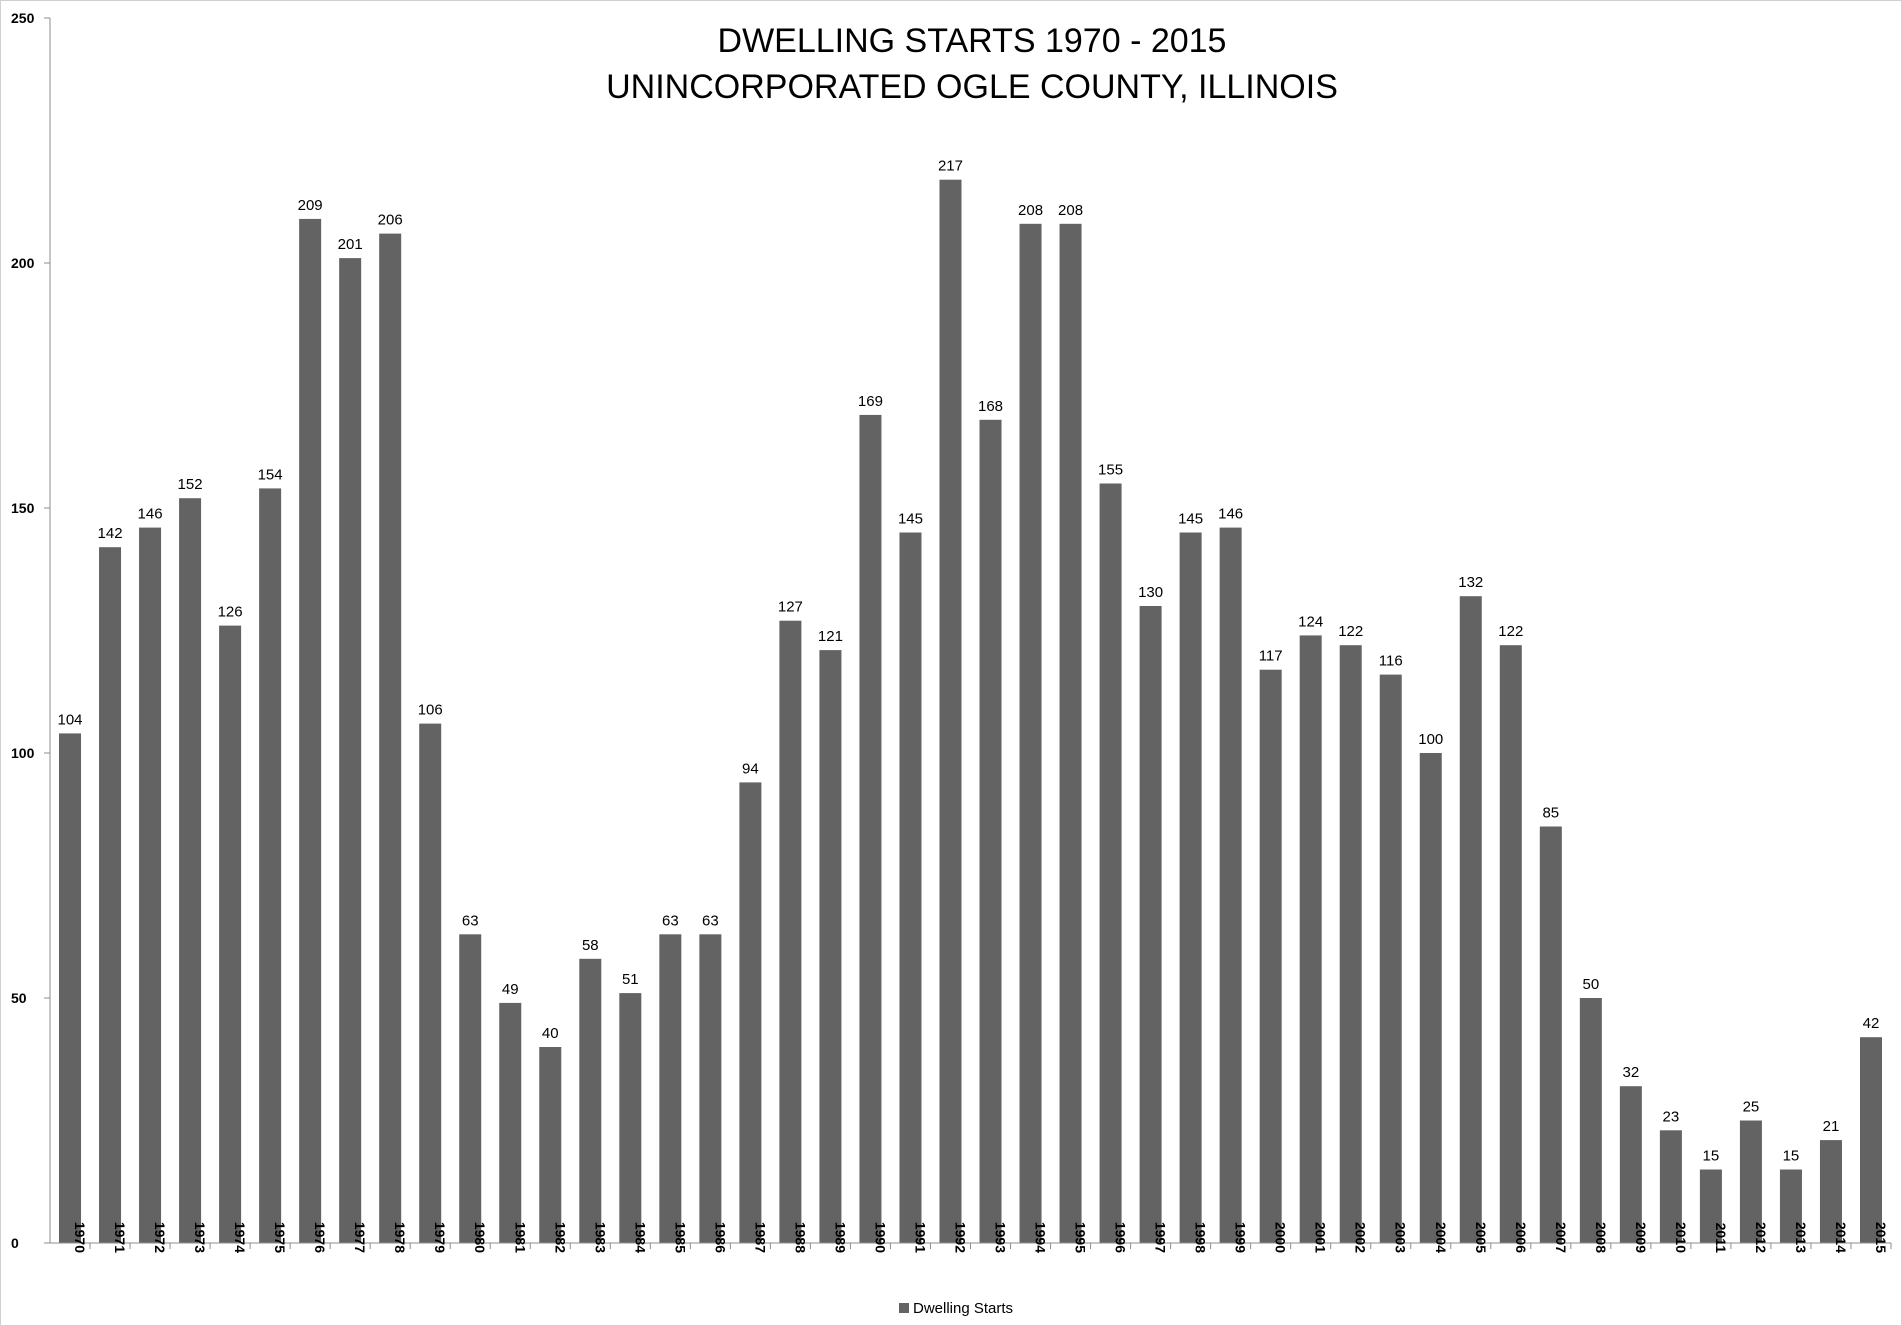 This screenshot has width=1902, height=1326. Describe the element at coordinates (630, 979) in the screenshot. I see `data-label: 51` at that location.